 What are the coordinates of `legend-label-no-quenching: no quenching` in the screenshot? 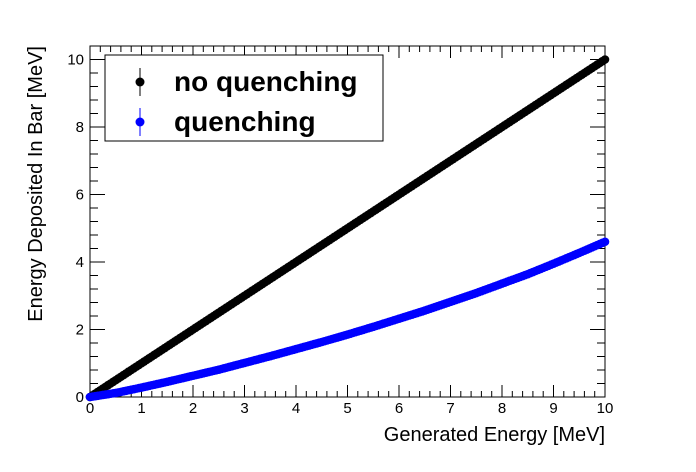 It's located at (266, 81).